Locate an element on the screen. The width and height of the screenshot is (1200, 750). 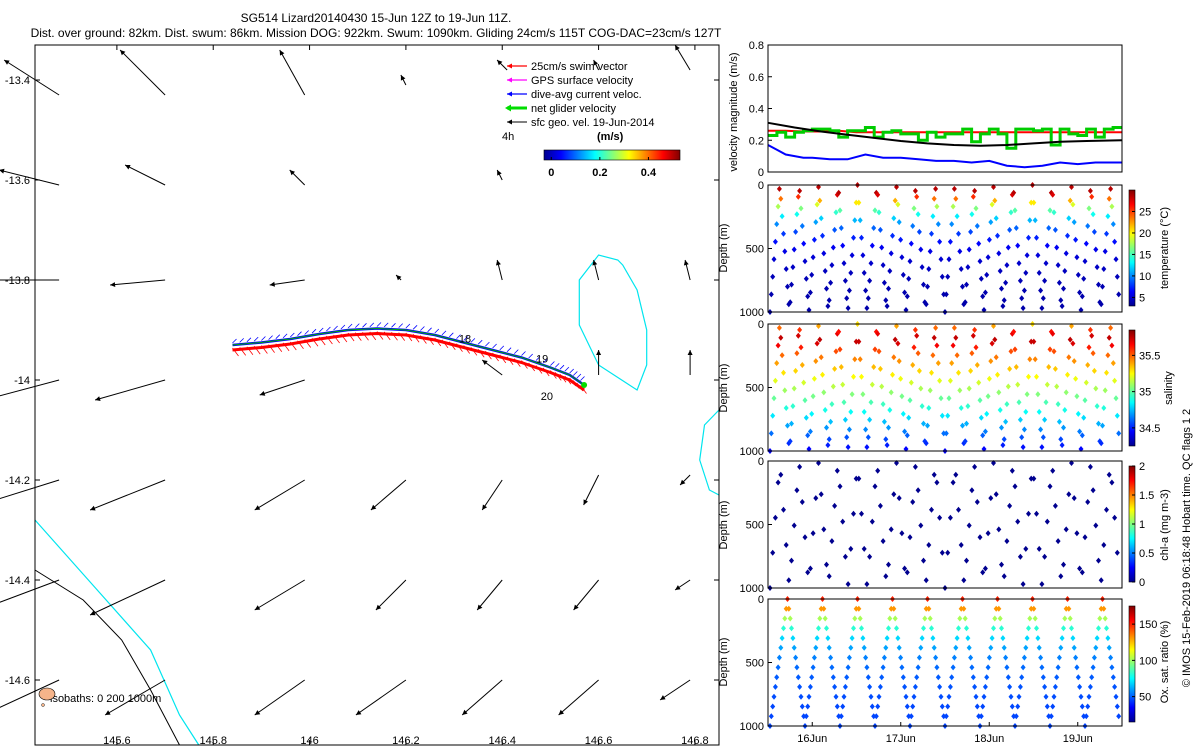
depth-tick-label: 0 is located at coordinates (761, 325).